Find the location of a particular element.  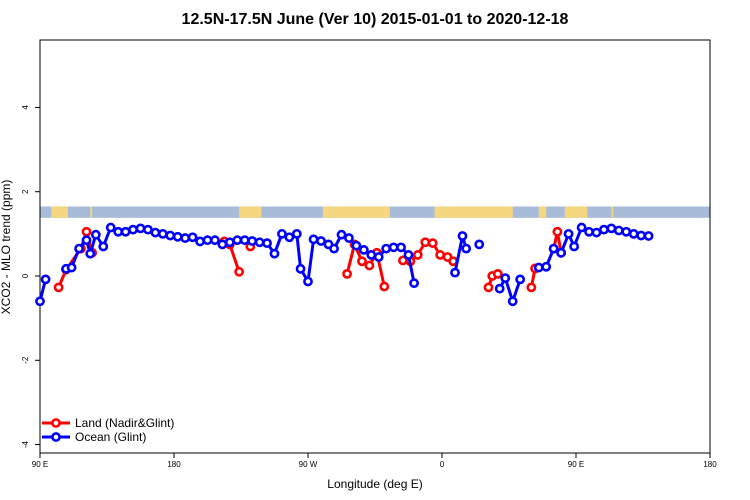

y-tick-label: 0 is located at coordinates (25, 275).